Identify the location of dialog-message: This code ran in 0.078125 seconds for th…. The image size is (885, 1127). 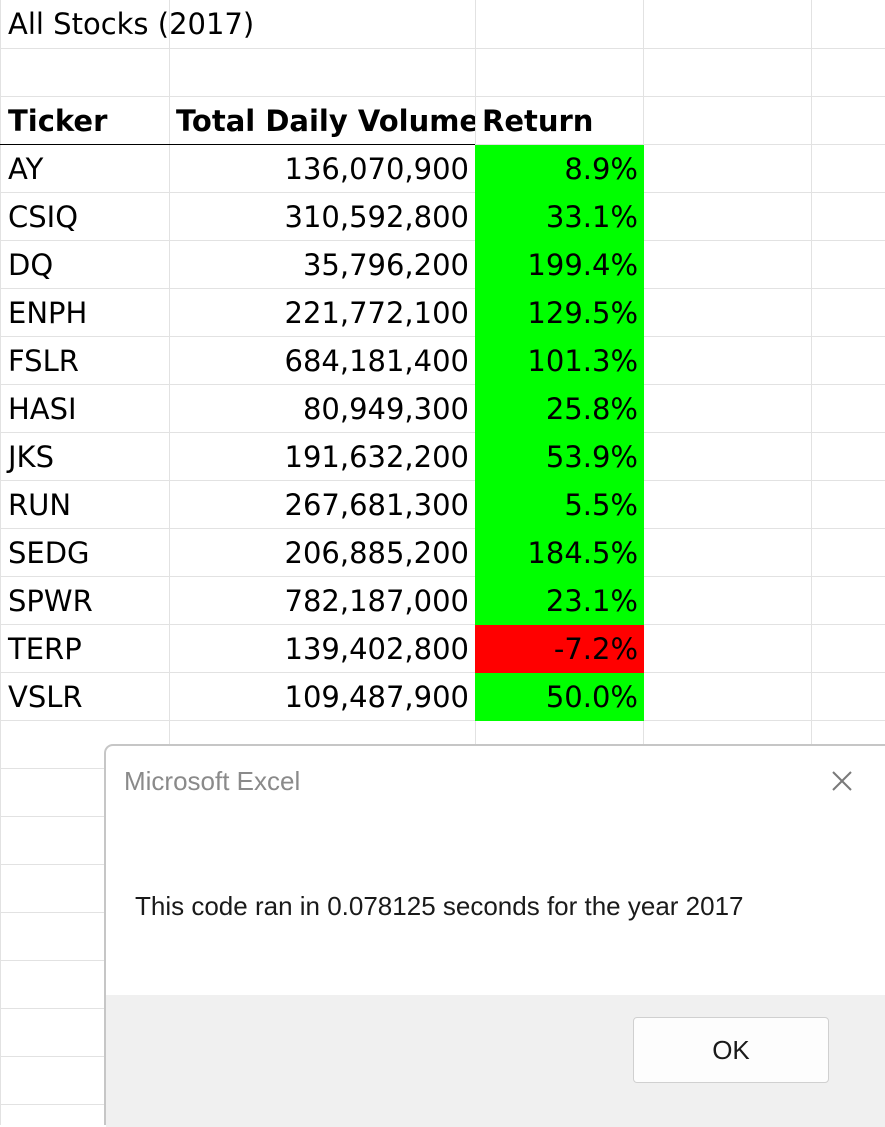
(439, 906).